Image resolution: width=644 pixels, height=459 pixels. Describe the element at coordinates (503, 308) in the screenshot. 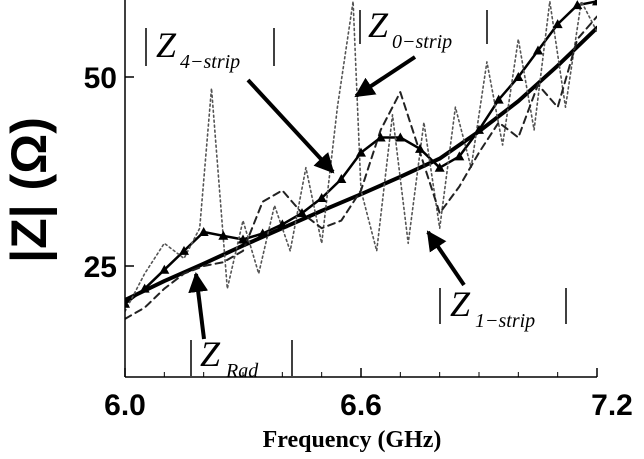

I see `annotation-z1-strip: Z 1−strip` at that location.